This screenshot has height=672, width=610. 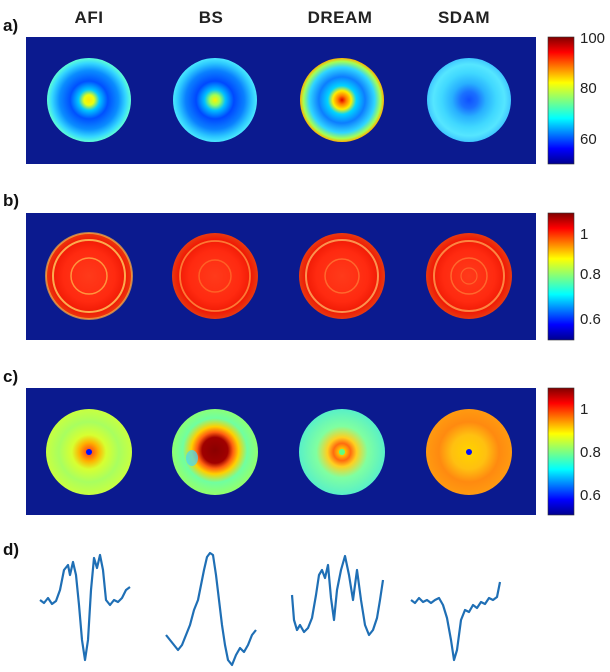 What do you see at coordinates (89, 452) in the screenshot?
I see `panel-c-afi-map` at bounding box center [89, 452].